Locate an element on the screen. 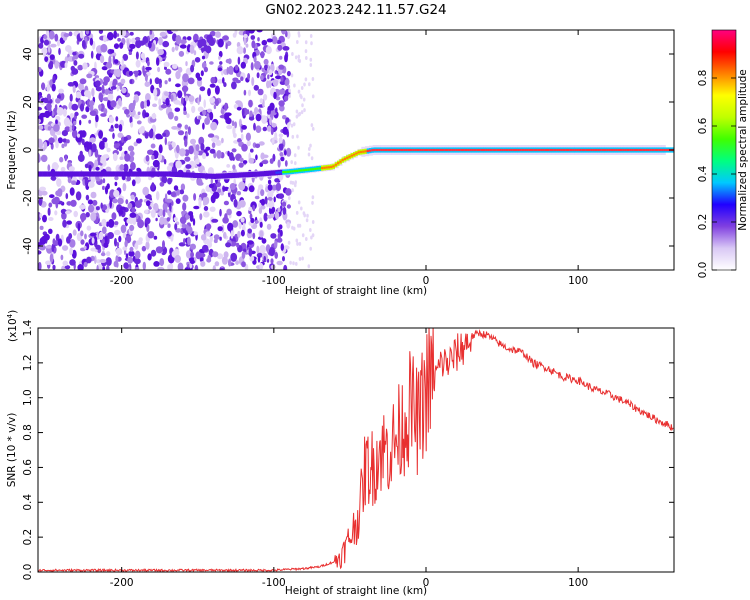 The width and height of the screenshot is (750, 600). x-tick-label: 0 is located at coordinates (426, 583).